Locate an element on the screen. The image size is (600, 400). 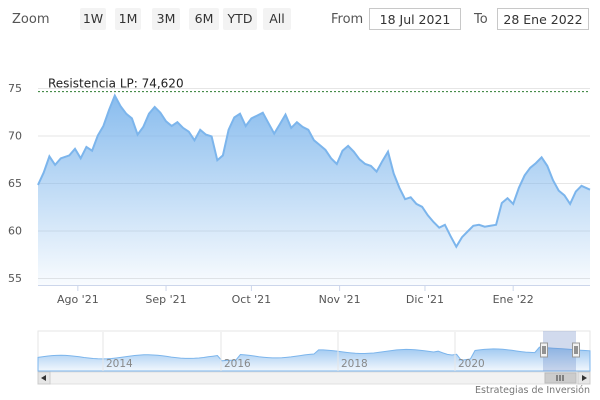
zoom-1m-button: 1M is located at coordinates (128, 19).